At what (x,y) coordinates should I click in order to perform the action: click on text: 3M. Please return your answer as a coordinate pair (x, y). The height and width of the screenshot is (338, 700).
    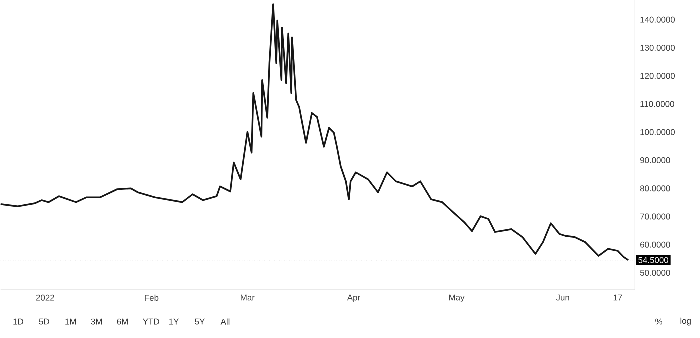
    Looking at the image, I should click on (96, 321).